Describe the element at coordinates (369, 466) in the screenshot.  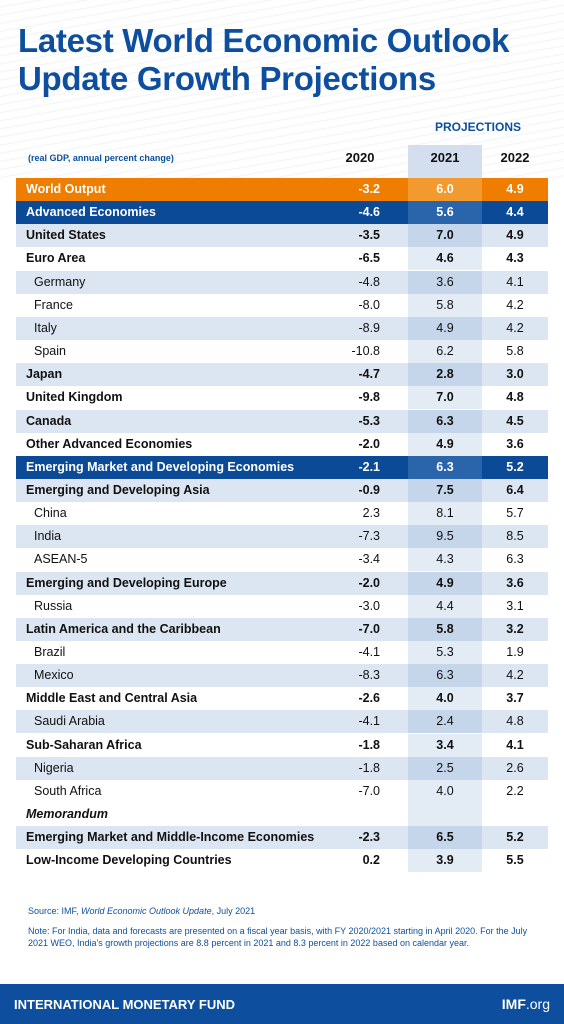
I see `cell-value: -2.1` at that location.